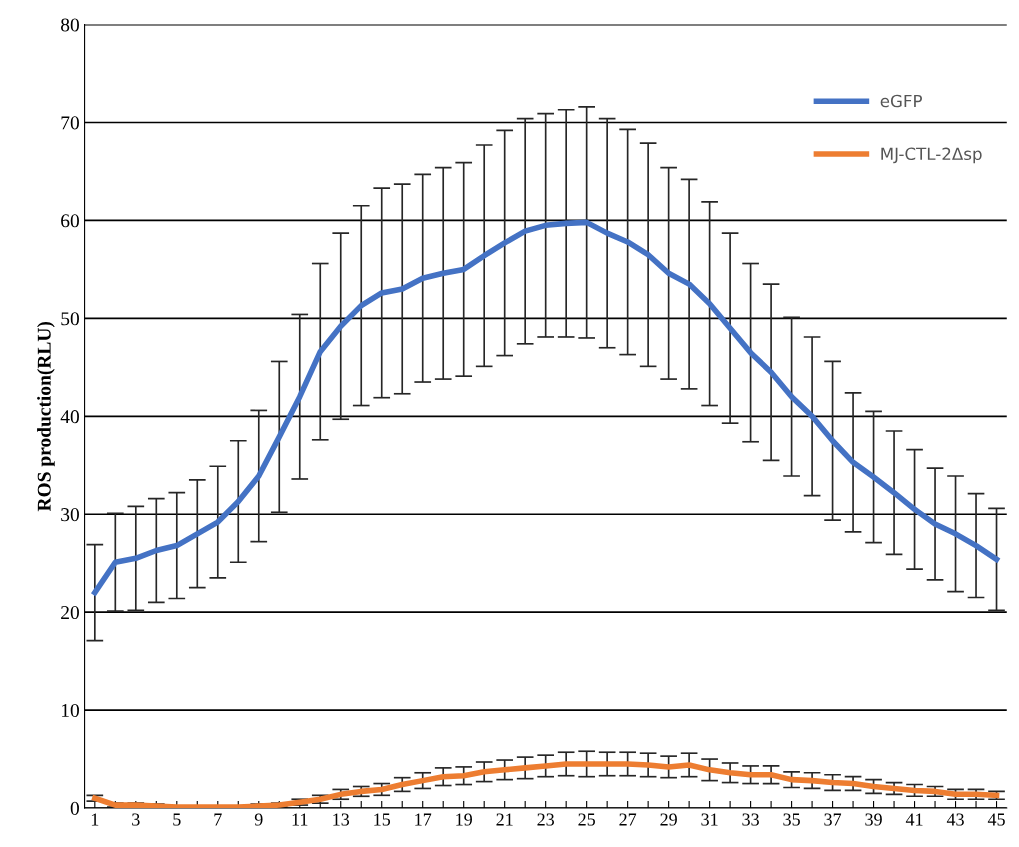 The height and width of the screenshot is (847, 1019). I want to click on y-tick-label: 70, so click(70, 123).